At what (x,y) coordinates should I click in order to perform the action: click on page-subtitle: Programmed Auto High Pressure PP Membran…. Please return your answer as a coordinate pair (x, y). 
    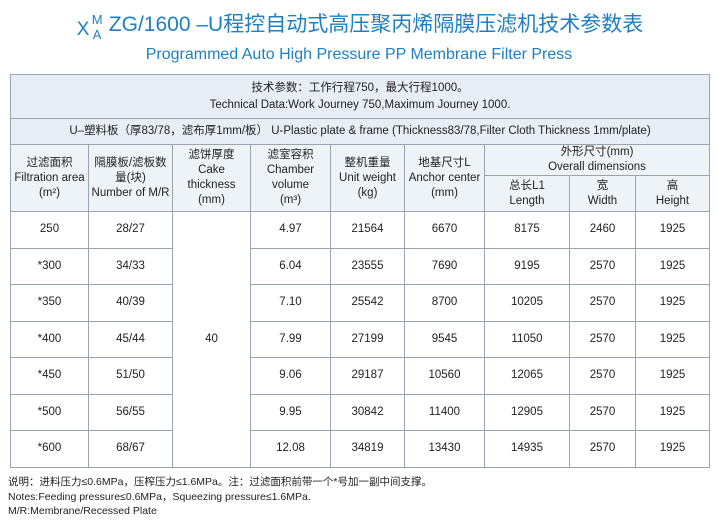
    Looking at the image, I should click on (359, 54).